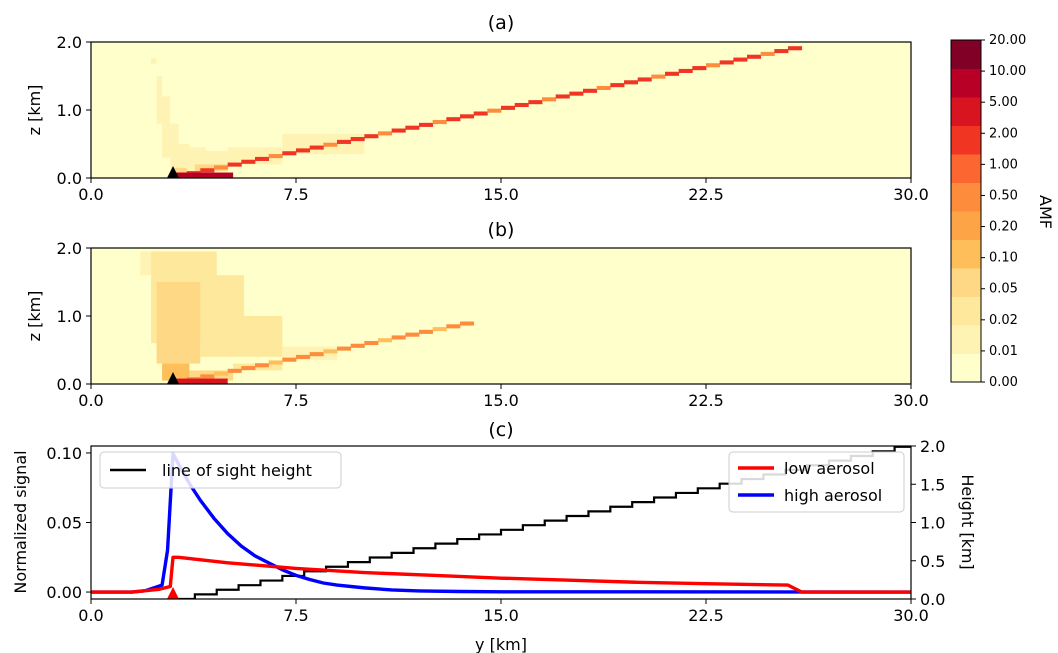  What do you see at coordinates (501, 23) in the screenshot?
I see `panel-a-title: (a)` at bounding box center [501, 23].